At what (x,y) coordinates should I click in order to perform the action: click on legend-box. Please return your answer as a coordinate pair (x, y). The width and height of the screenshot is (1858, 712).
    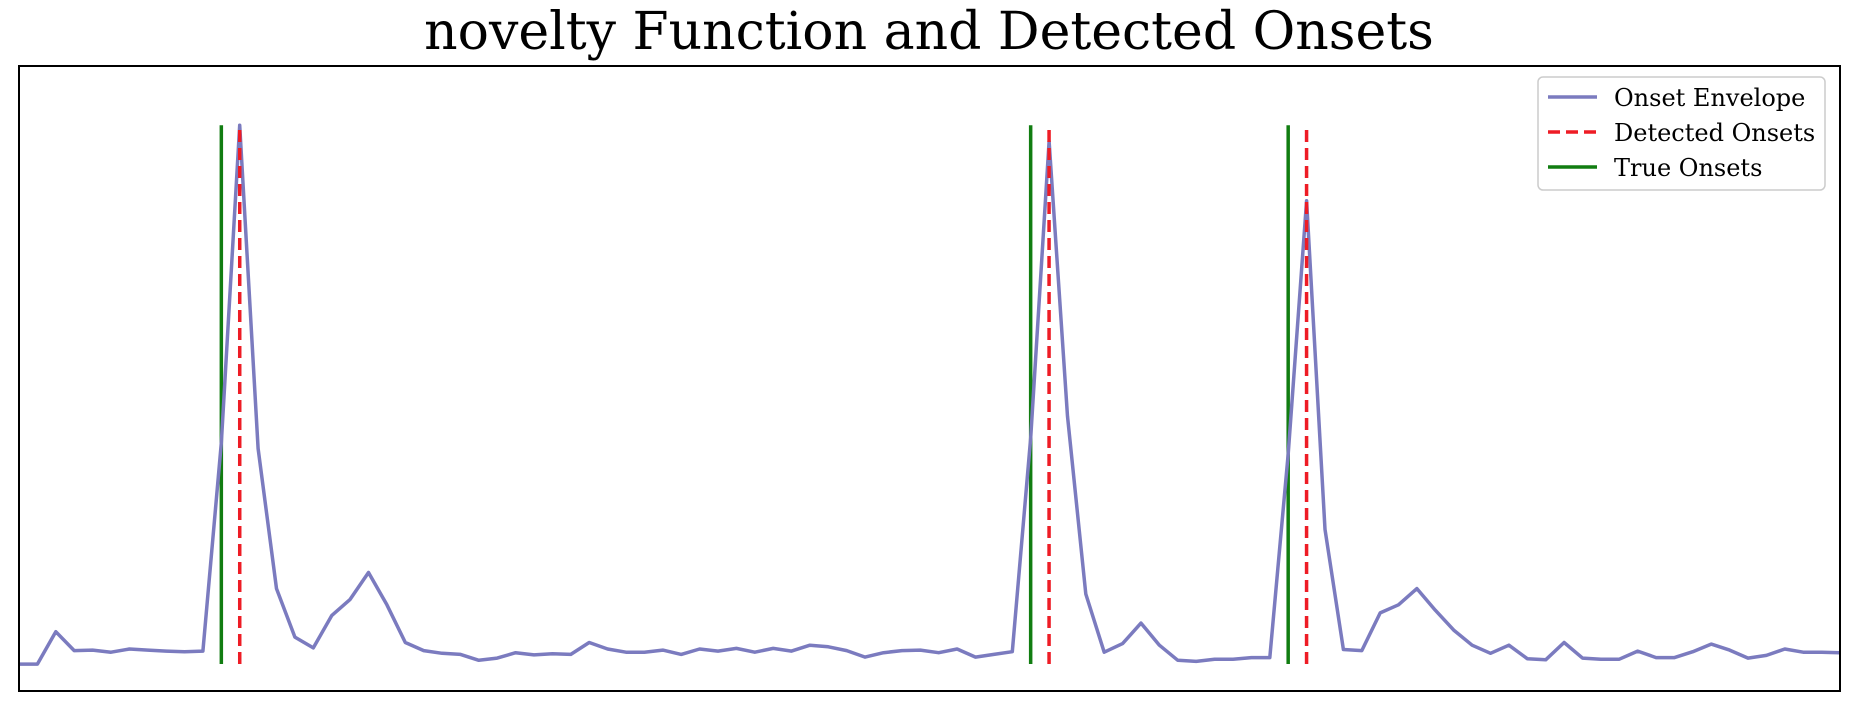
    Looking at the image, I should click on (1681, 133).